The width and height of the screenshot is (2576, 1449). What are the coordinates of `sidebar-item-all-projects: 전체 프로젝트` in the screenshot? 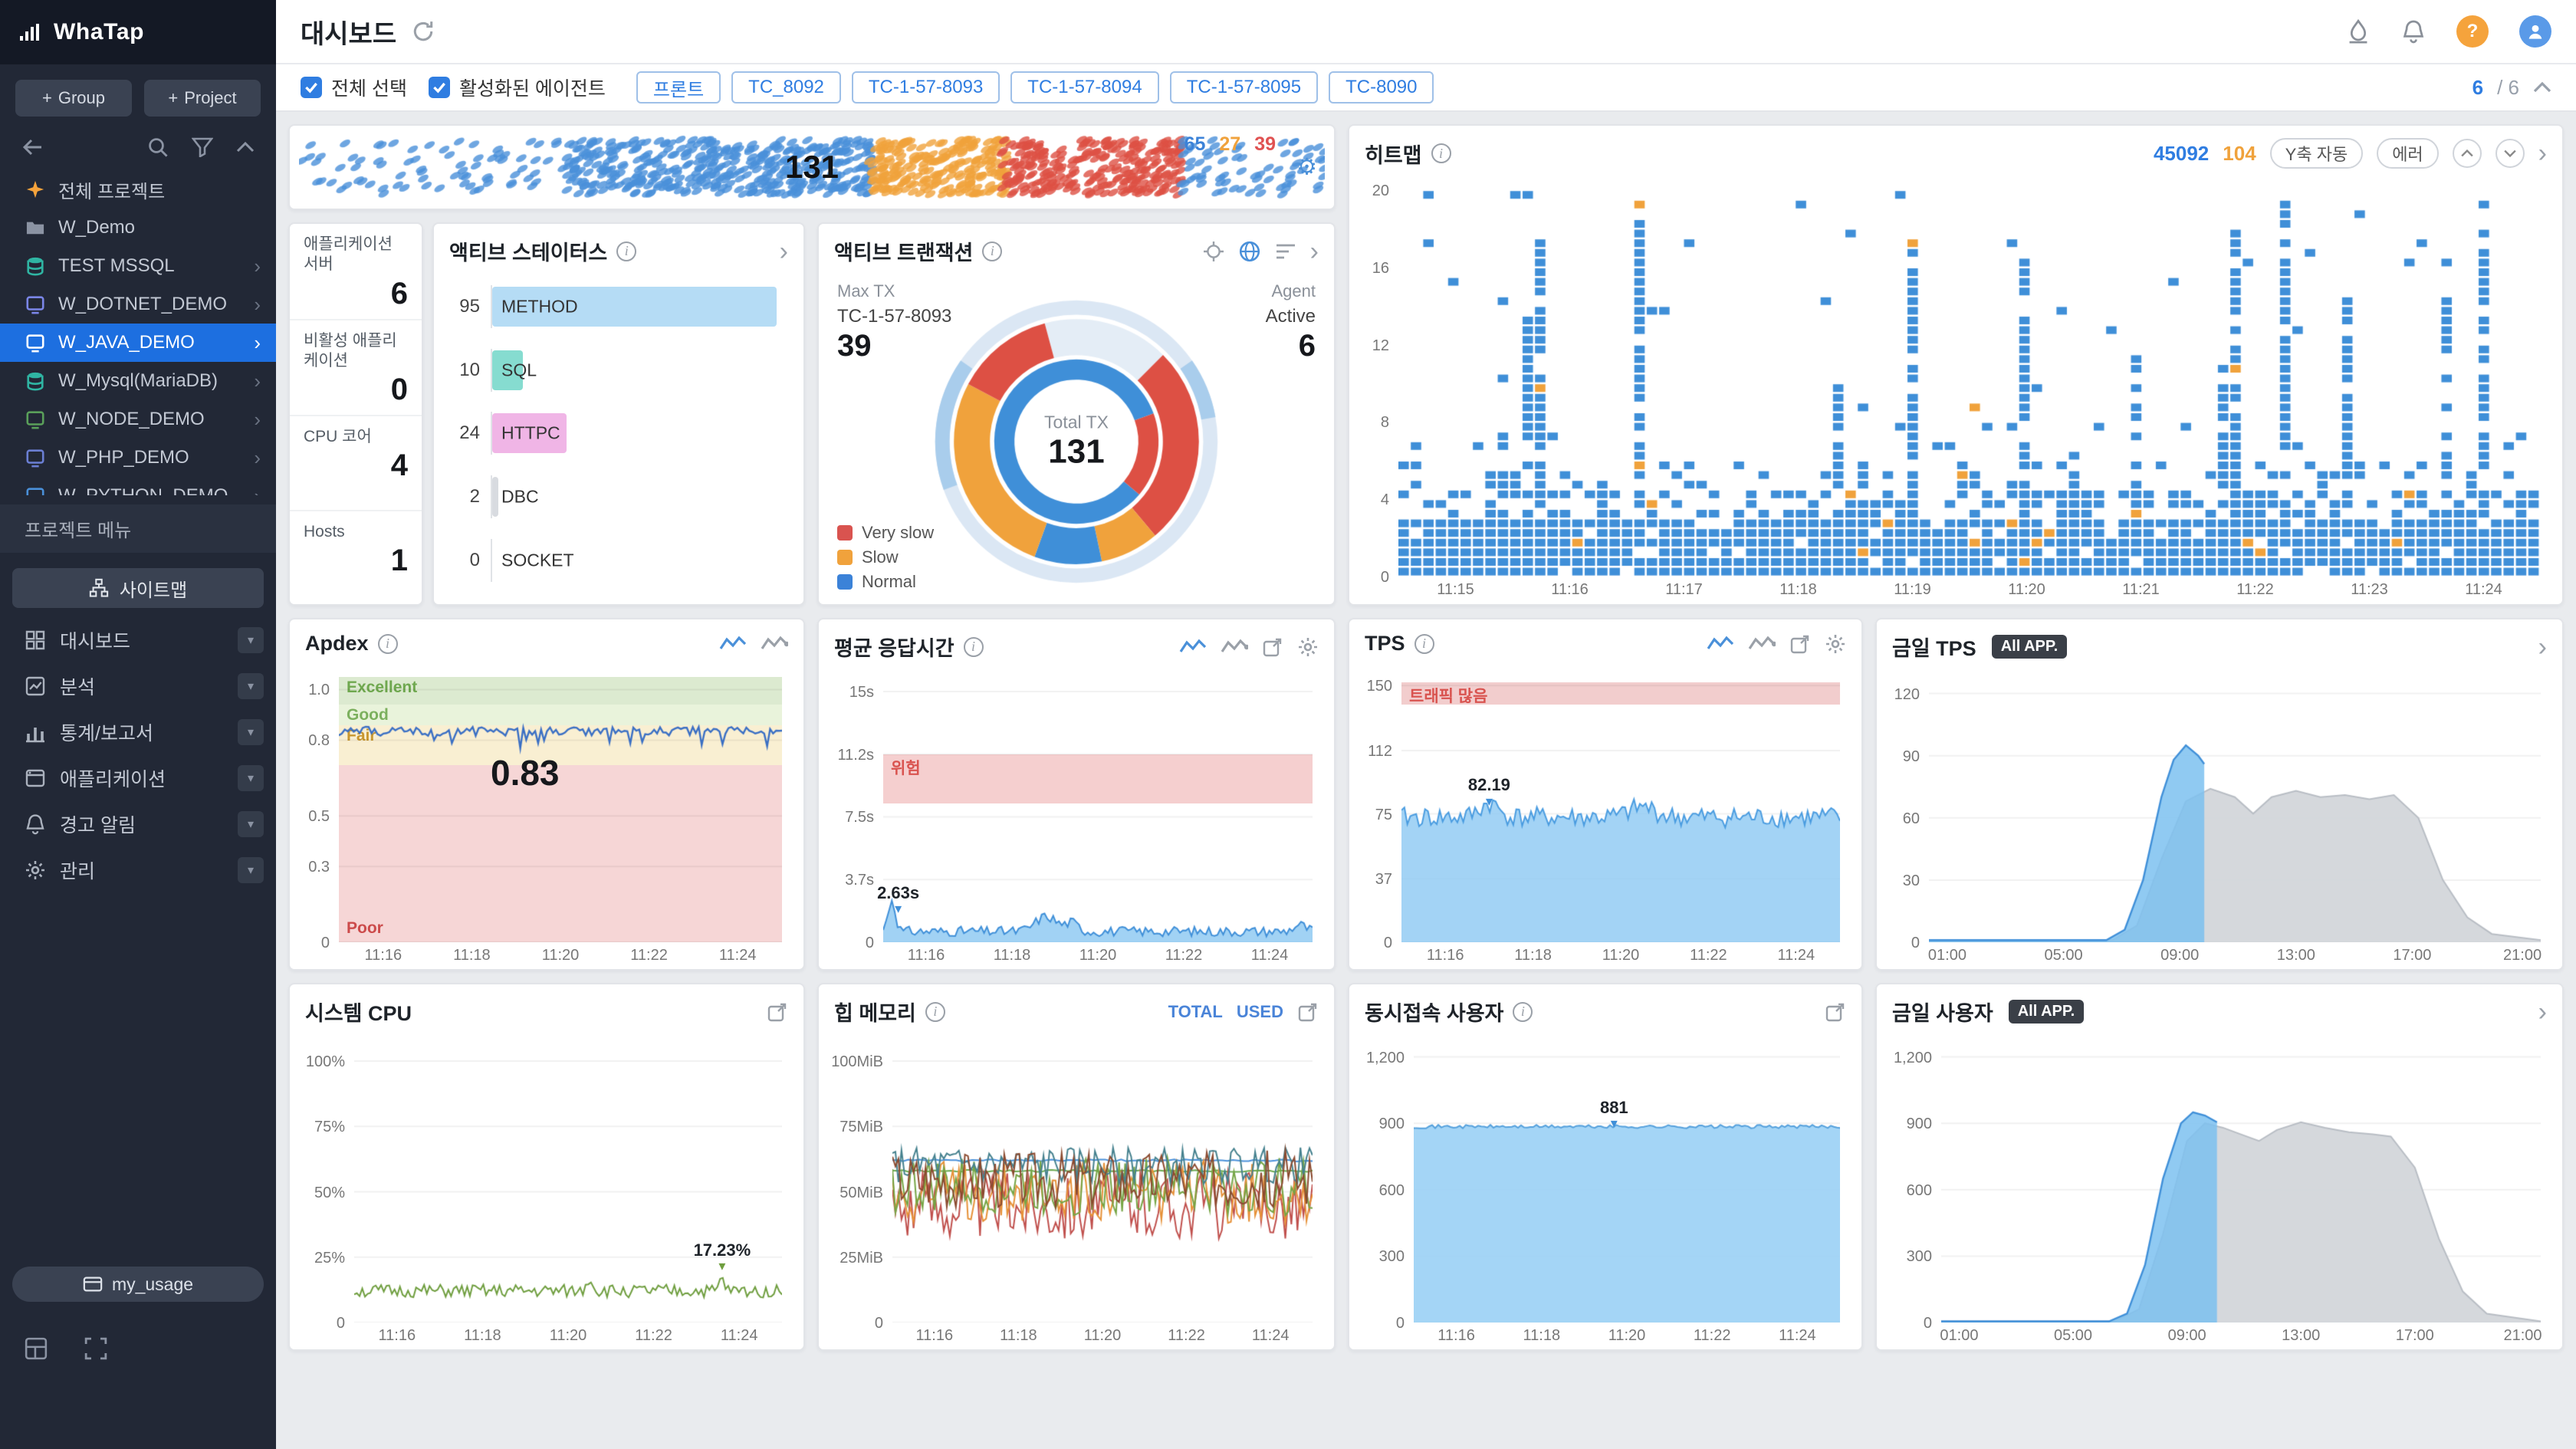 It's located at (138, 189).